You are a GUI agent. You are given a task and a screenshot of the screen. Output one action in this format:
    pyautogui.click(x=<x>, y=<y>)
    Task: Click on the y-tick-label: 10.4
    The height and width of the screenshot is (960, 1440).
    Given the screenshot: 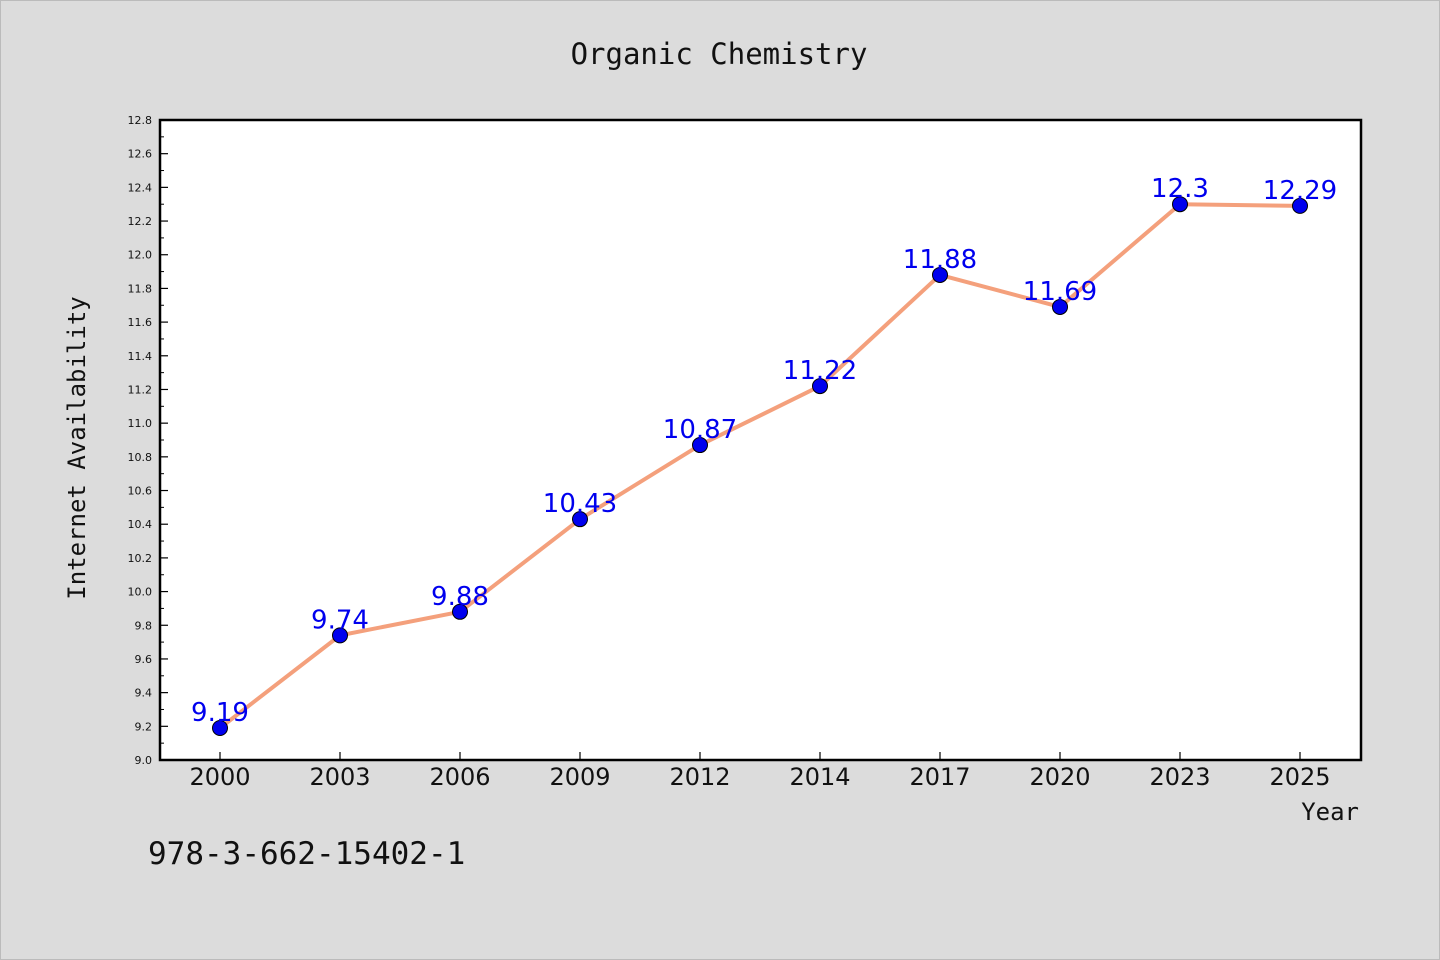 What is the action you would take?
    pyautogui.click(x=140, y=524)
    